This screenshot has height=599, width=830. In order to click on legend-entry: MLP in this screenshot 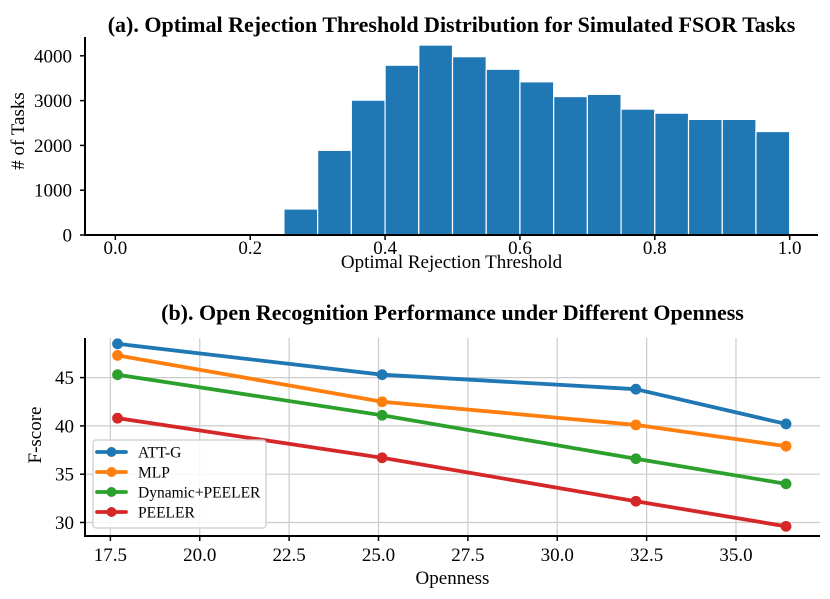, I will do `click(132, 473)`.